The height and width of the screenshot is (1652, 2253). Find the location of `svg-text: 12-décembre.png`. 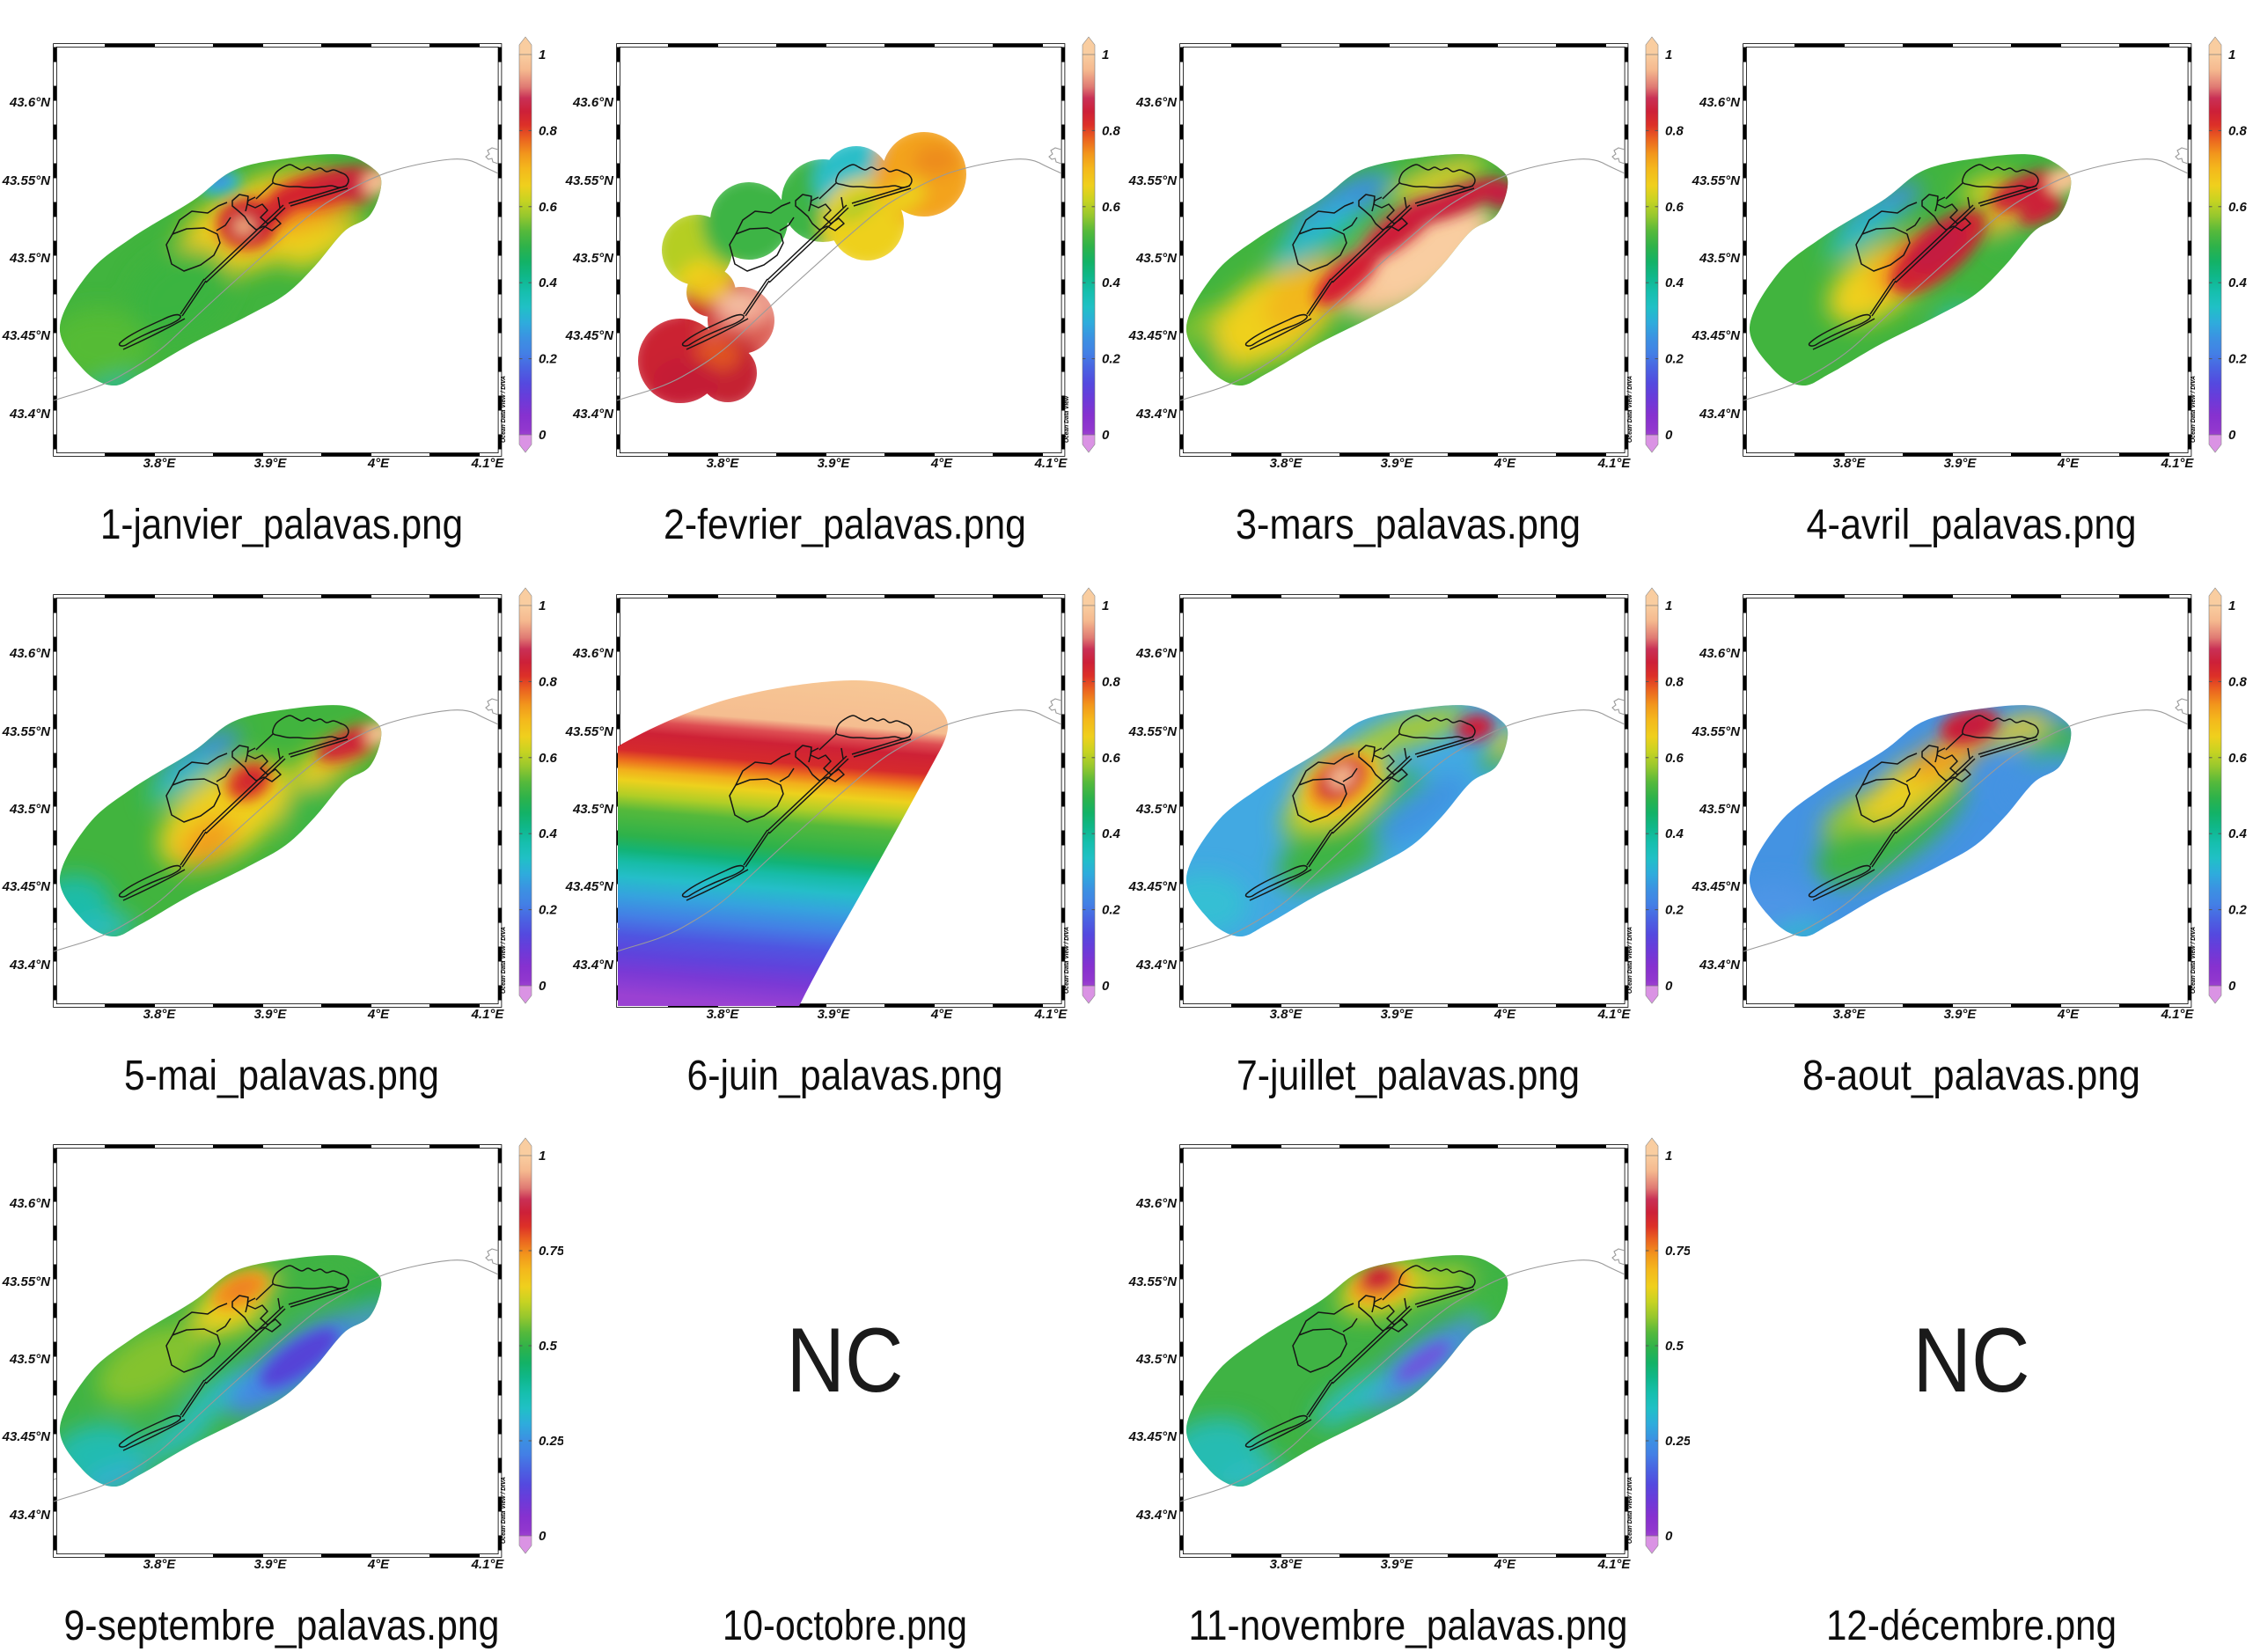

svg-text: 12-décembre.png is located at coordinates (1971, 1626).